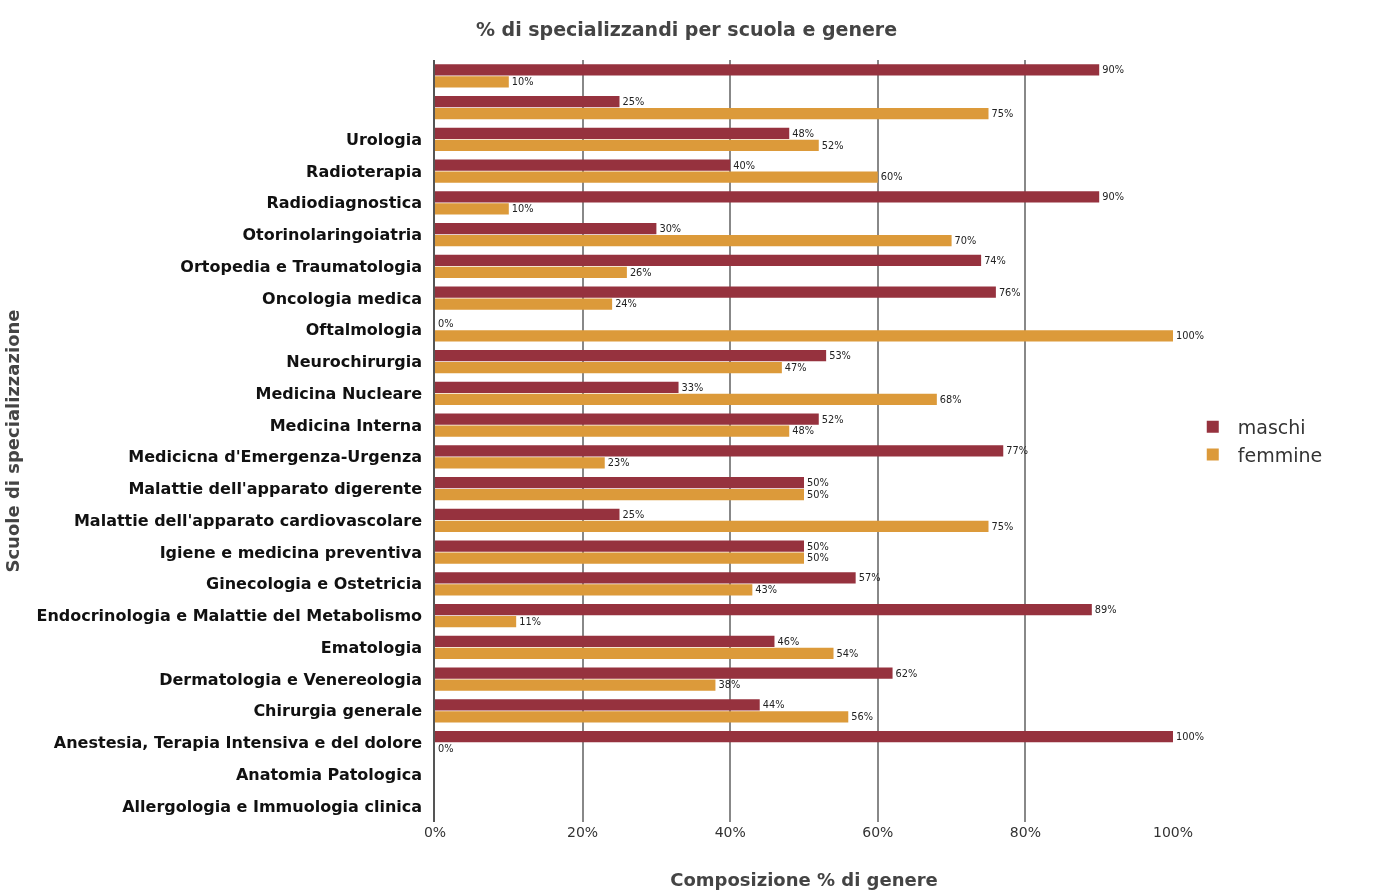 This screenshot has width=1373, height=892. What do you see at coordinates (862, 717) in the screenshot?
I see `data-label: 56%` at bounding box center [862, 717].